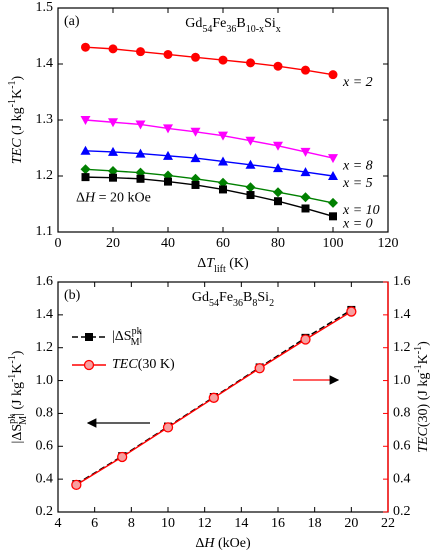 This screenshot has height=550, width=432. Describe the element at coordinates (89, 365) in the screenshot. I see `legend-marker` at that location.